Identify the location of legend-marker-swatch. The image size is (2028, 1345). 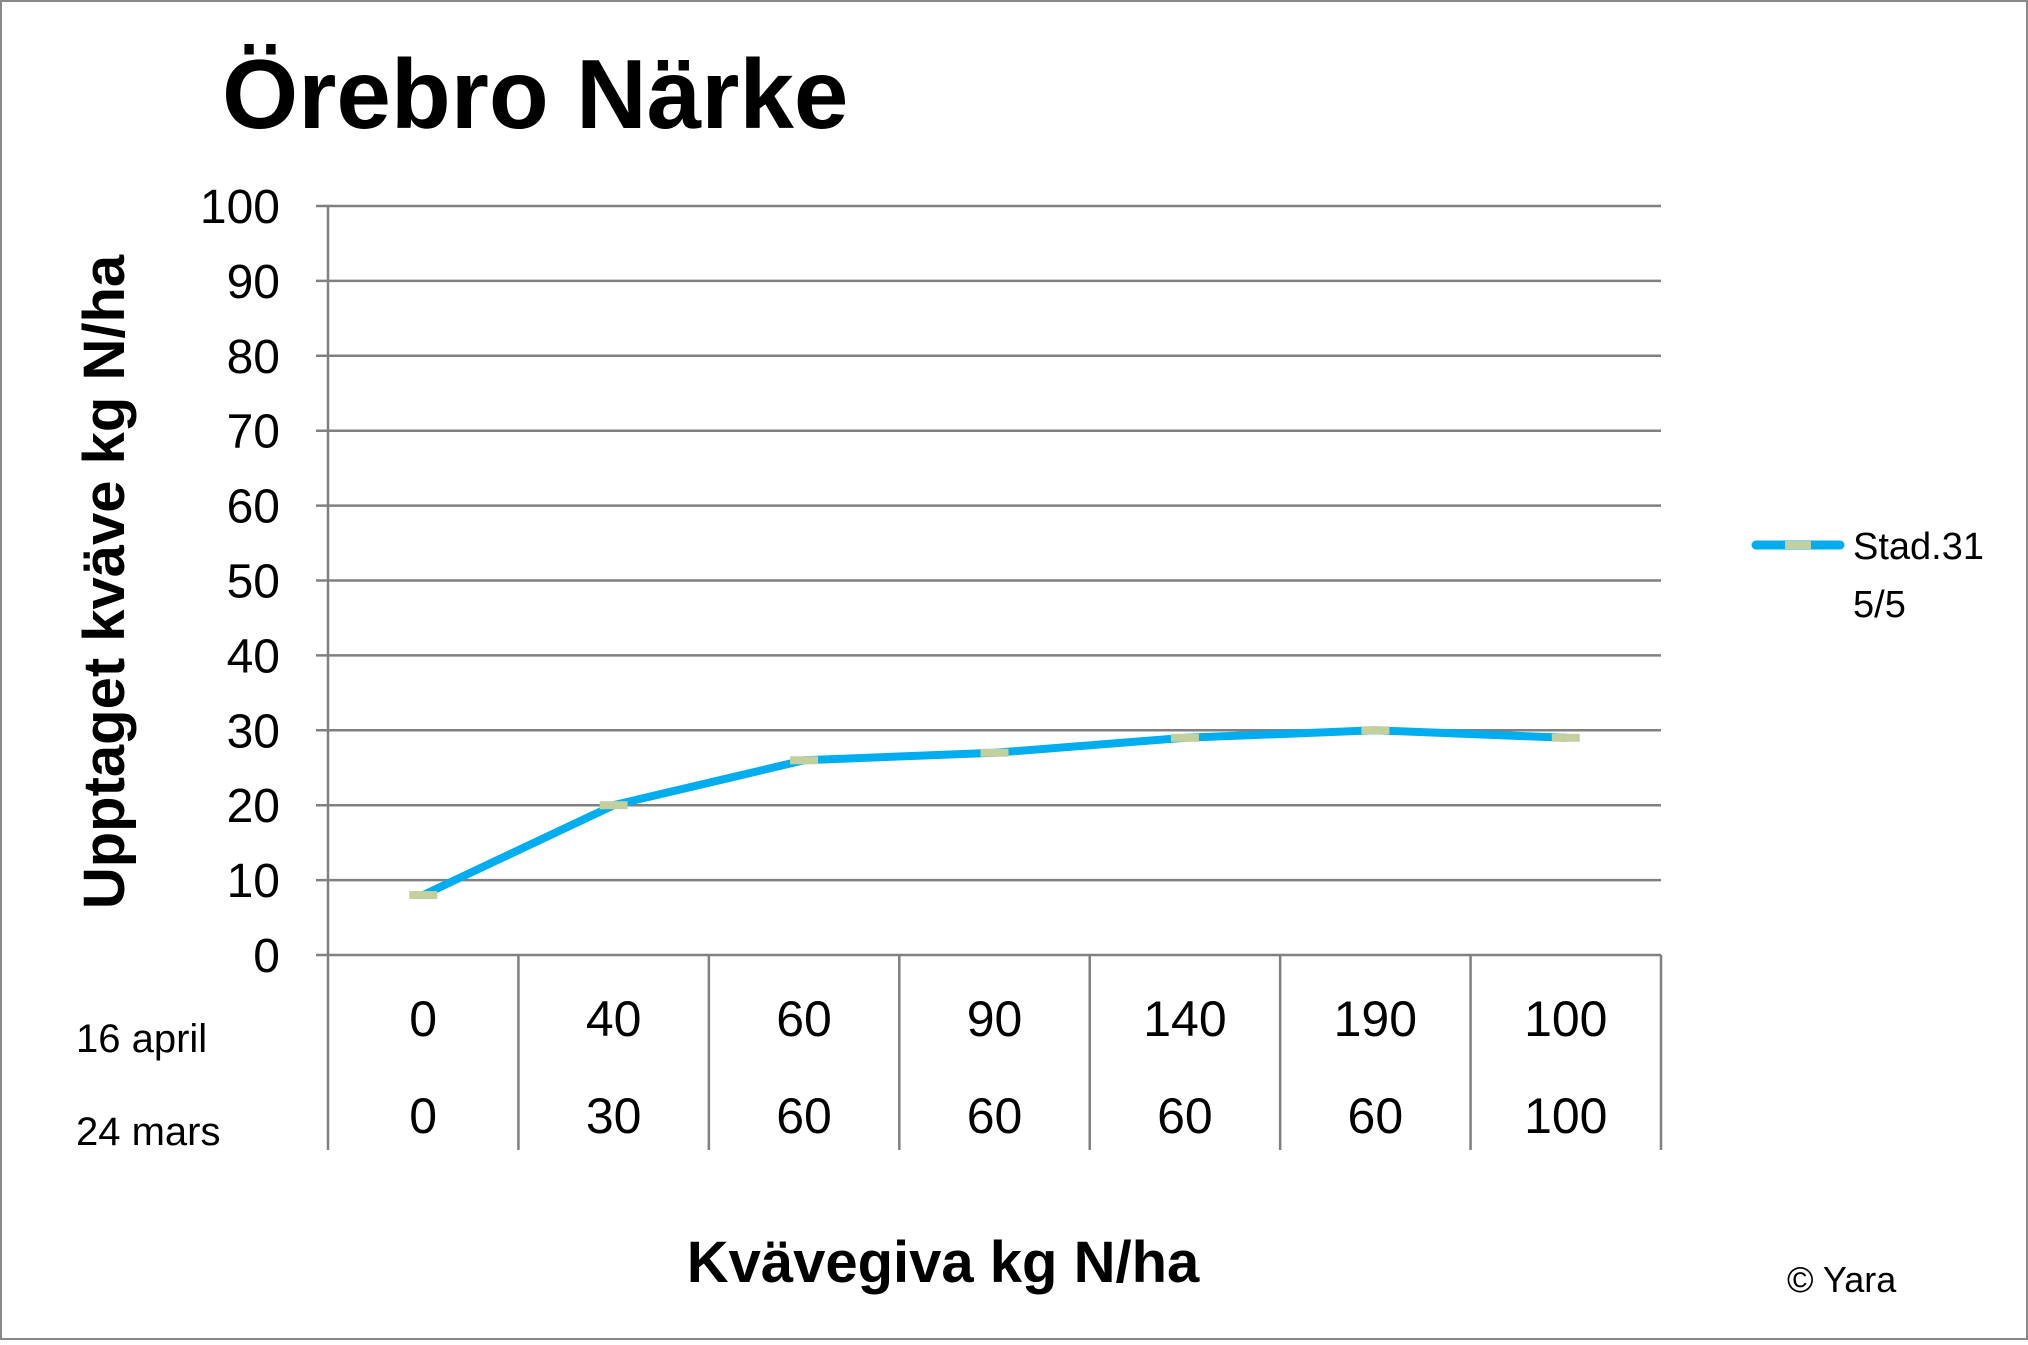
(1798, 545).